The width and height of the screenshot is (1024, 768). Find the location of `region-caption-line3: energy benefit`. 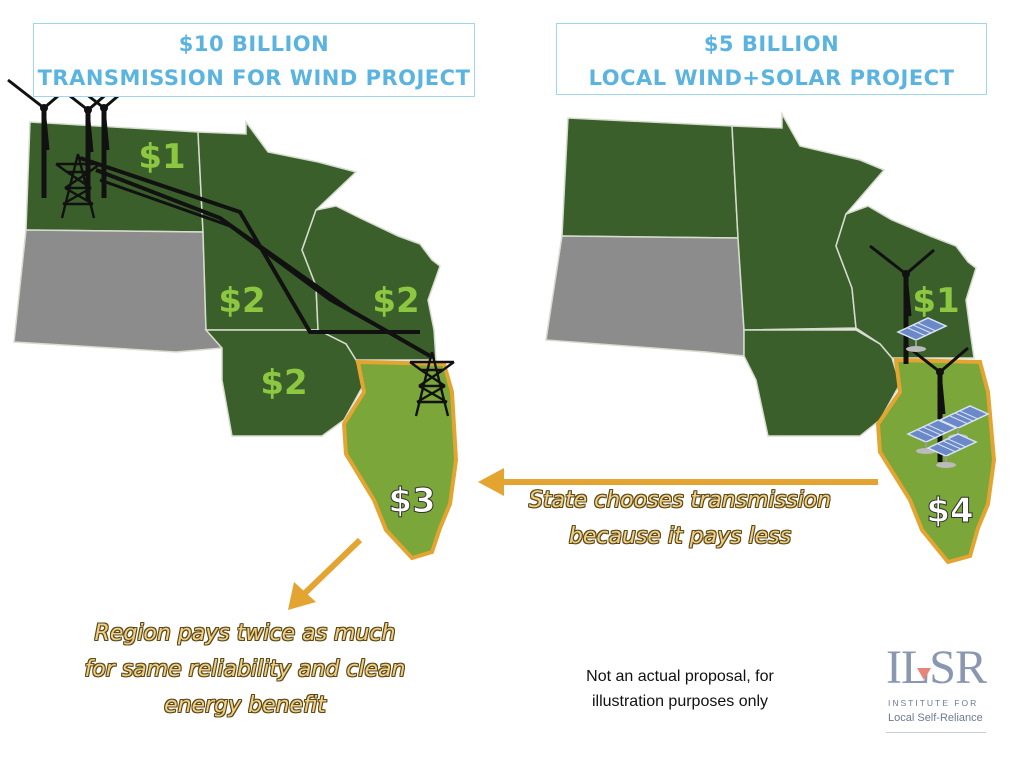

region-caption-line3: energy benefit is located at coordinates (245, 705).